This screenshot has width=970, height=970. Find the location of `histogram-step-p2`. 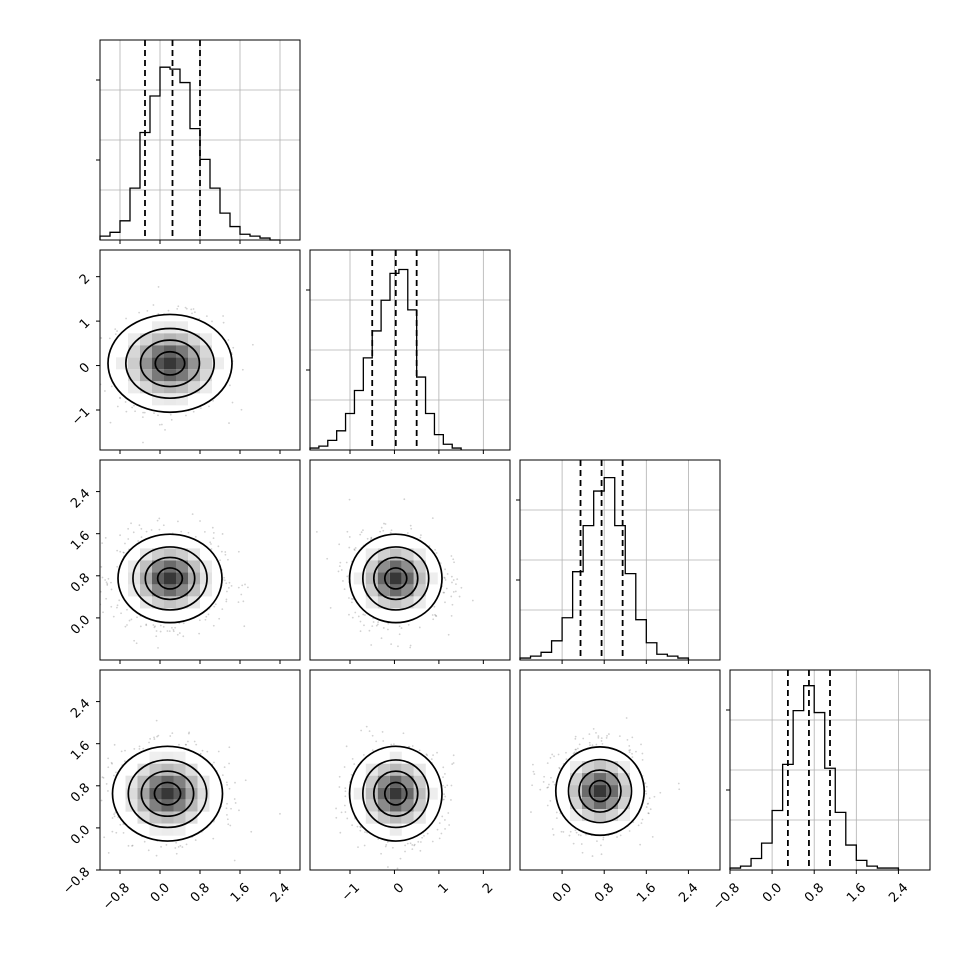

histogram-step-p2 is located at coordinates (604, 568).